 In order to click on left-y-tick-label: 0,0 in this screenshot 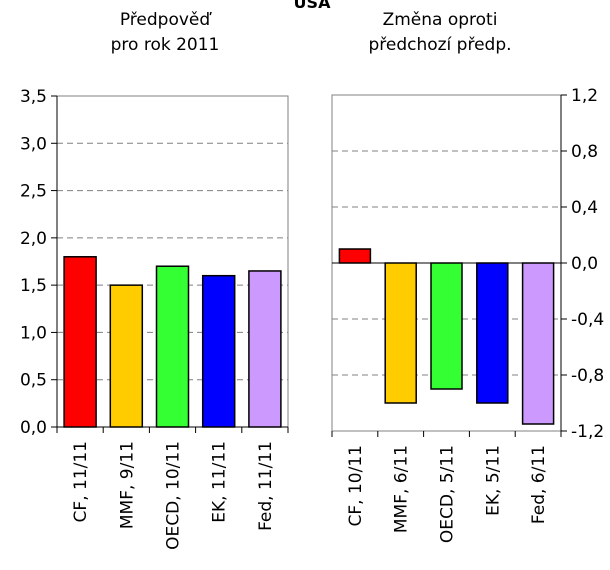, I will do `click(33, 428)`.